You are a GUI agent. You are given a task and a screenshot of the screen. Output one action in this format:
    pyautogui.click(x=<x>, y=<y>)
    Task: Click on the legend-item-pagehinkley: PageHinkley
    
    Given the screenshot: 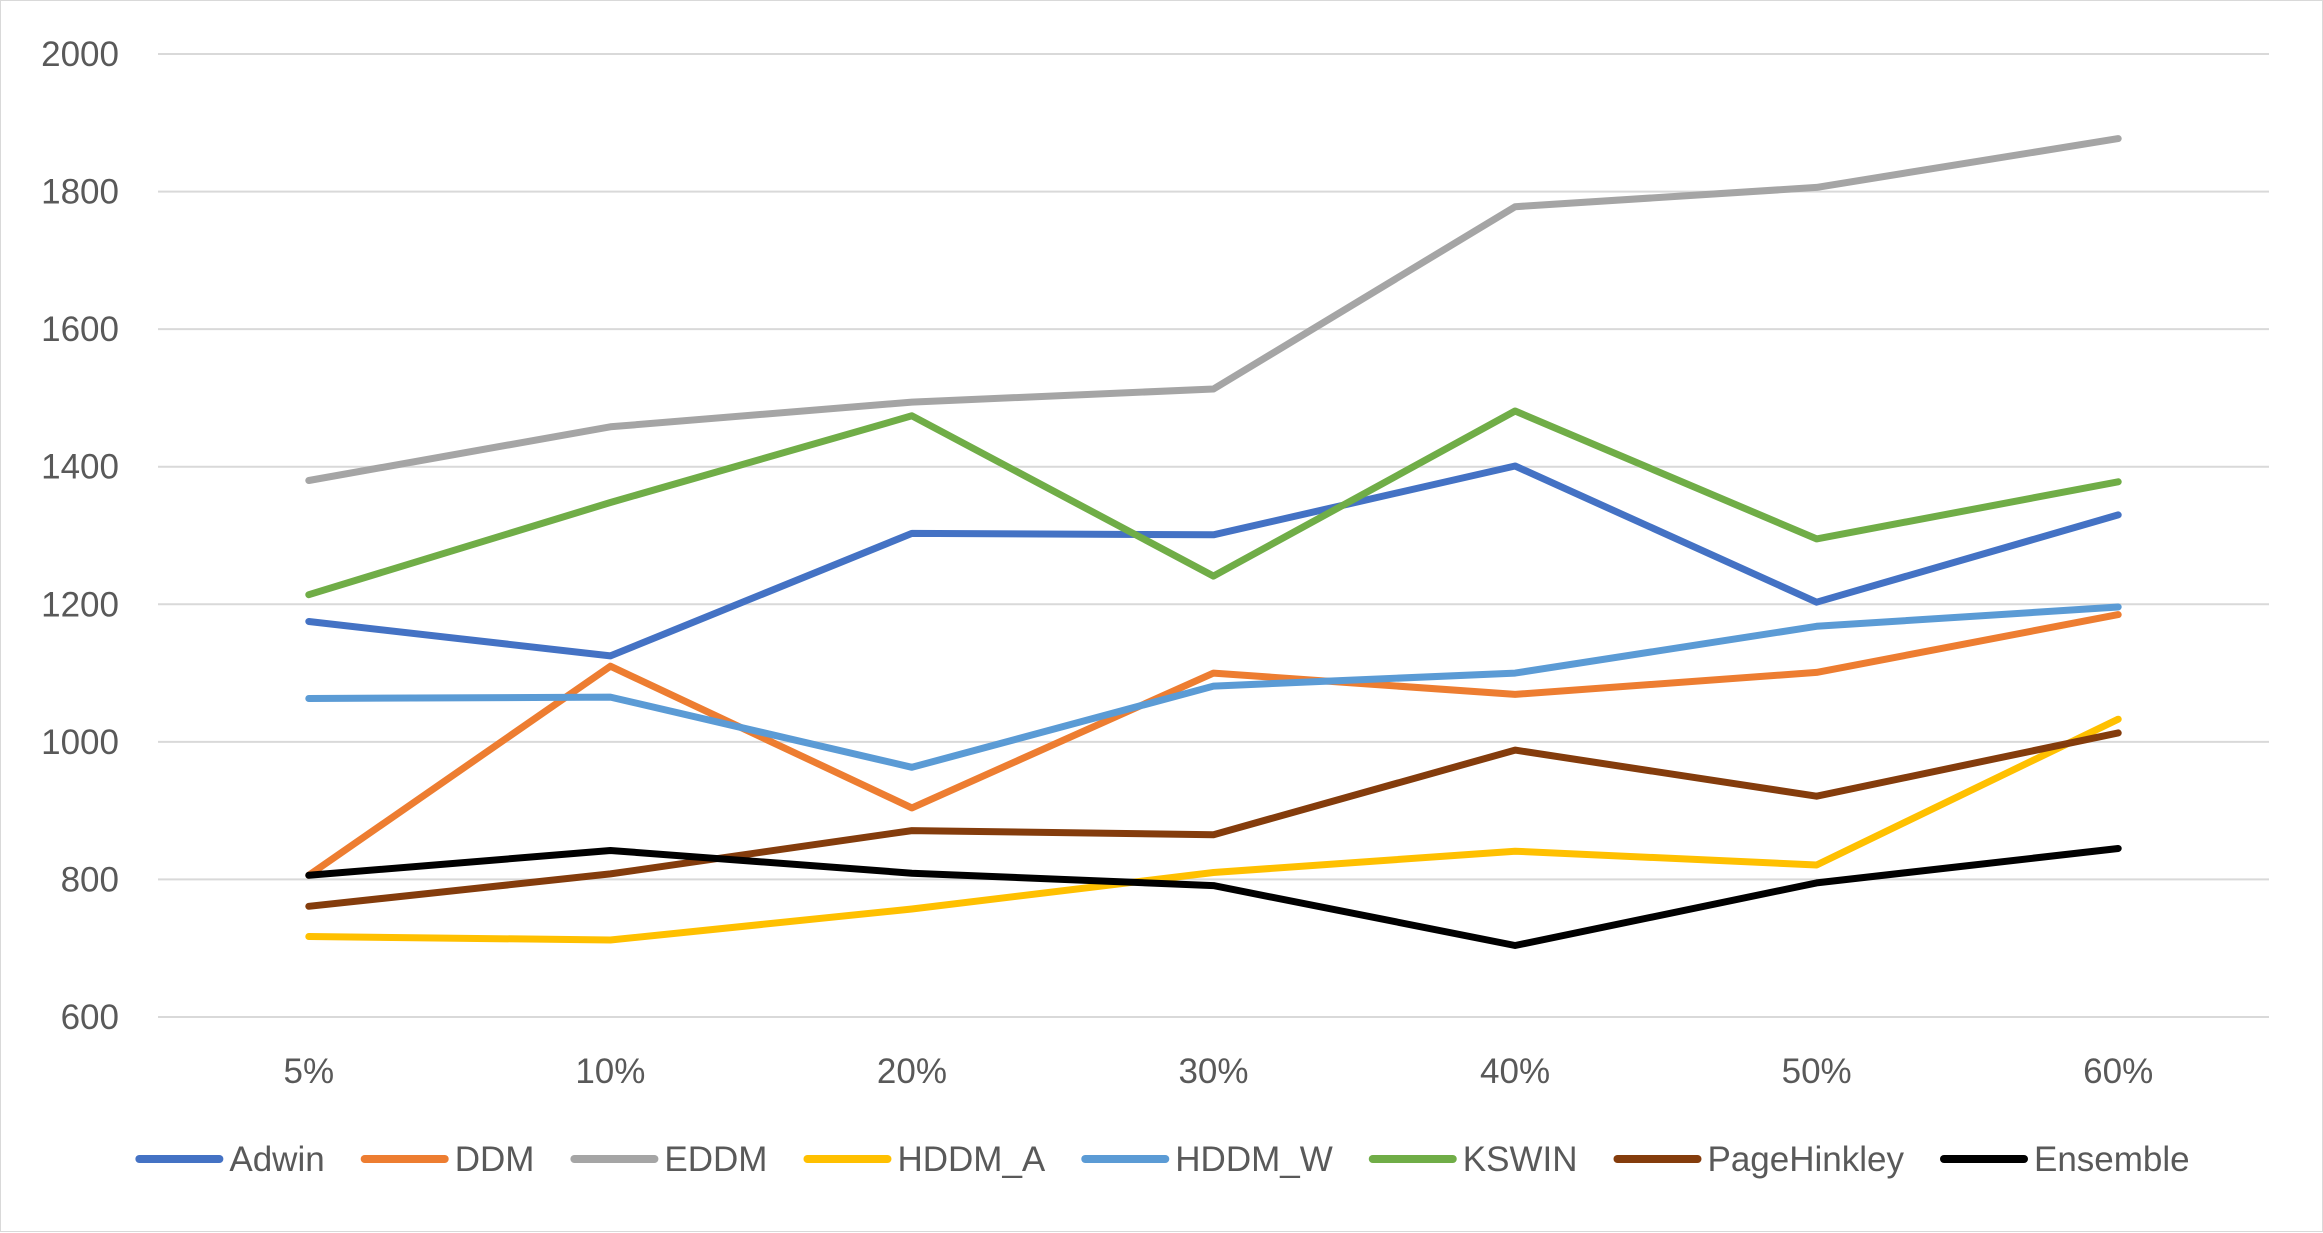 What is the action you would take?
    pyautogui.click(x=1758, y=1159)
    